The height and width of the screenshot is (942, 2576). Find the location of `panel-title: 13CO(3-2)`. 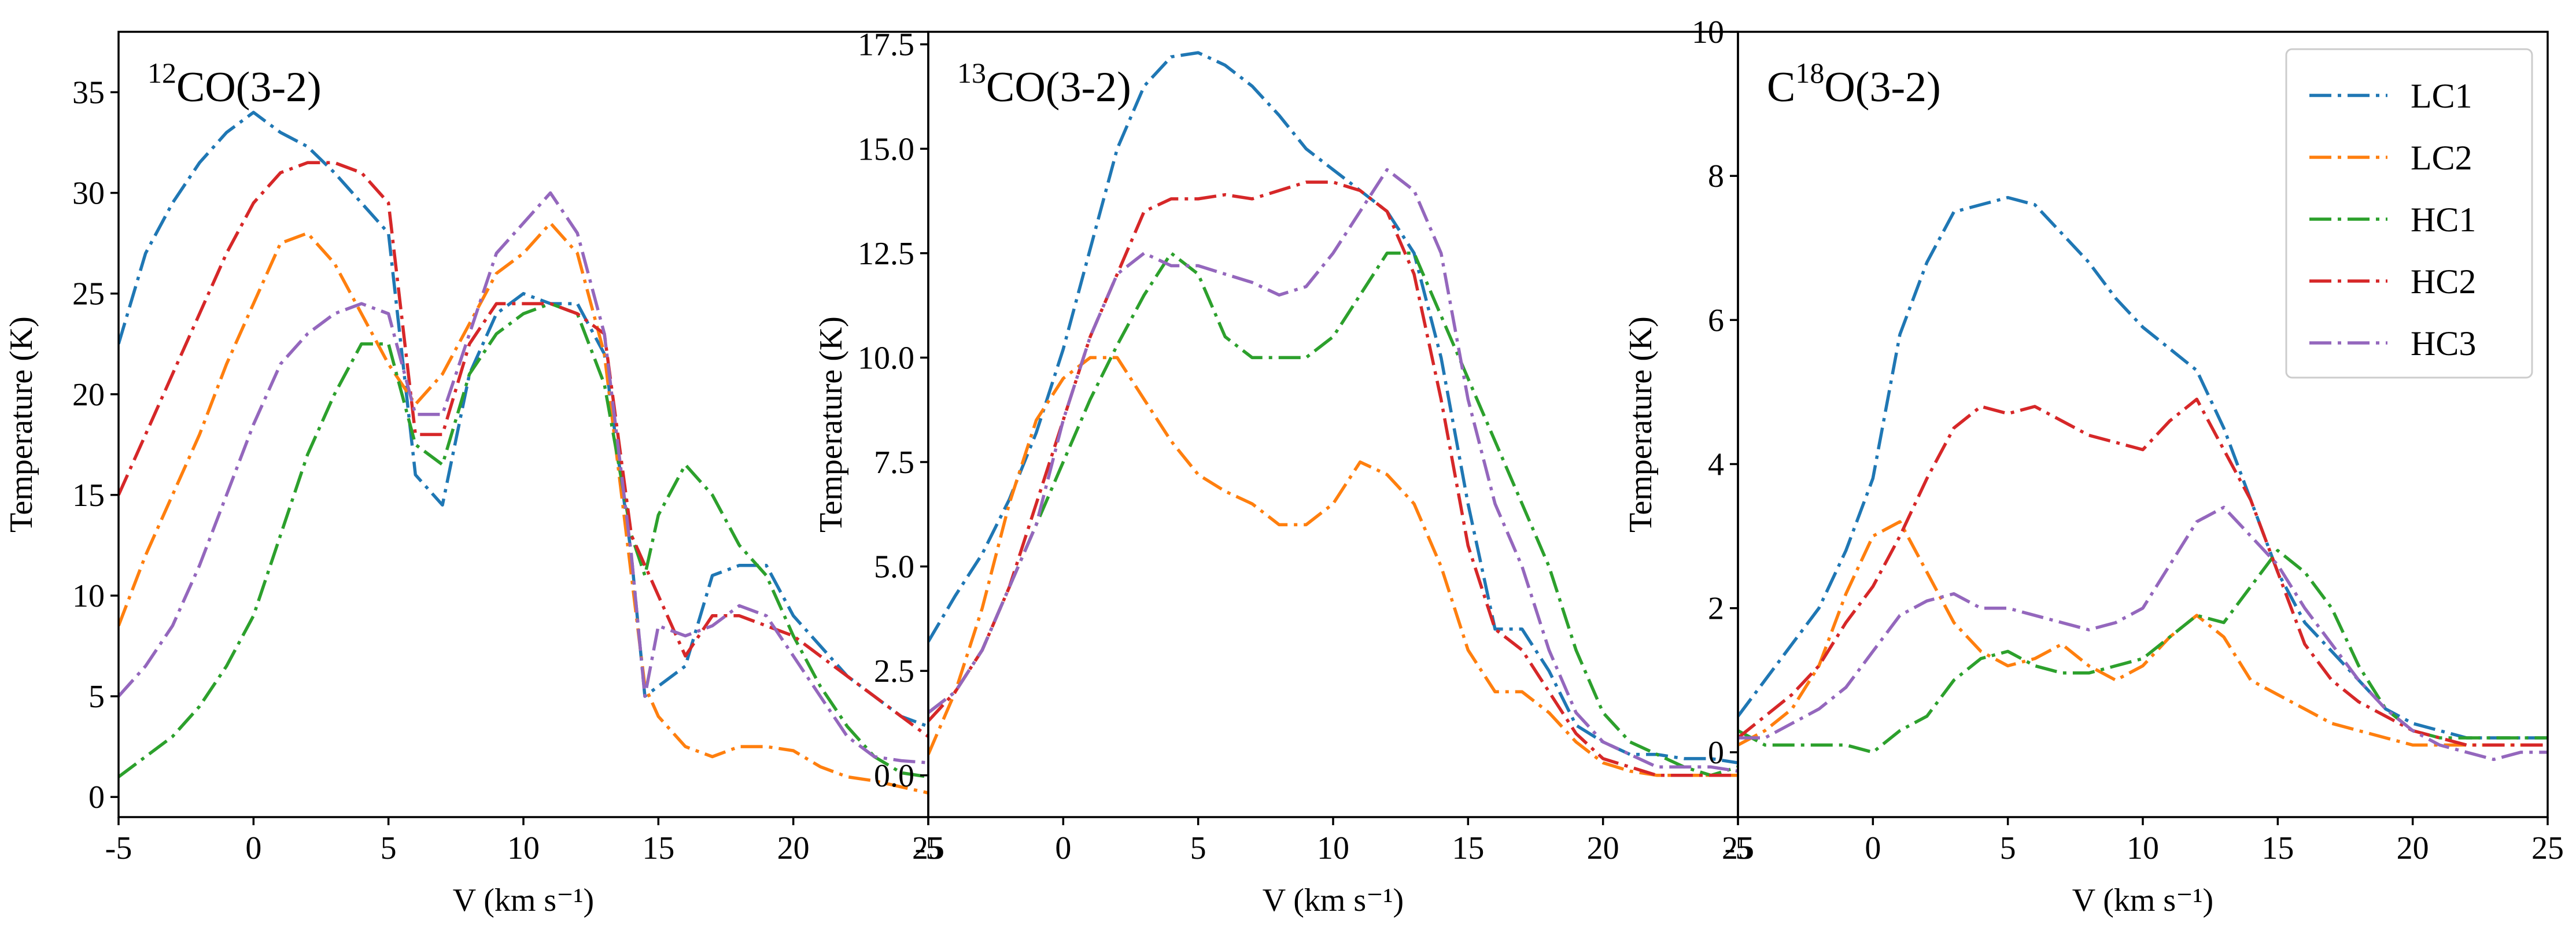

panel-title: 13CO(3-2) is located at coordinates (1044, 84).